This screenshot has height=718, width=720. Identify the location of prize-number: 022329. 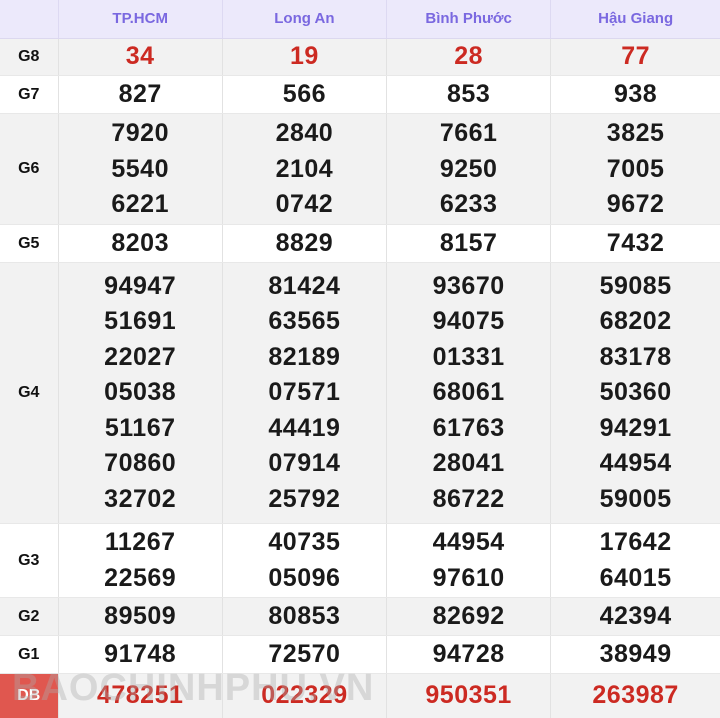
(304, 695).